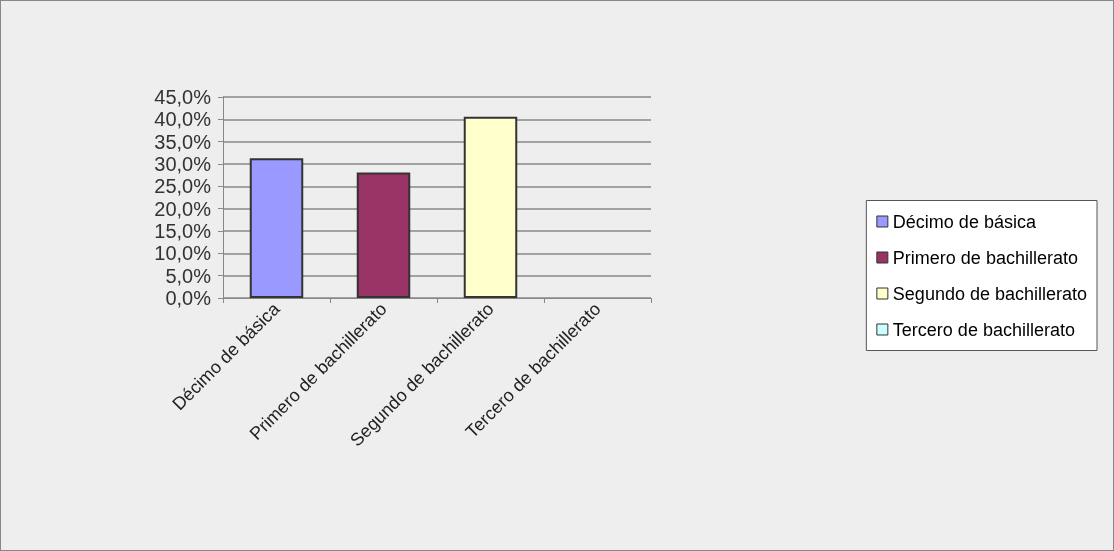 The width and height of the screenshot is (1114, 551). What do you see at coordinates (985, 257) in the screenshot?
I see `legend-label: Primero de bachillerato` at bounding box center [985, 257].